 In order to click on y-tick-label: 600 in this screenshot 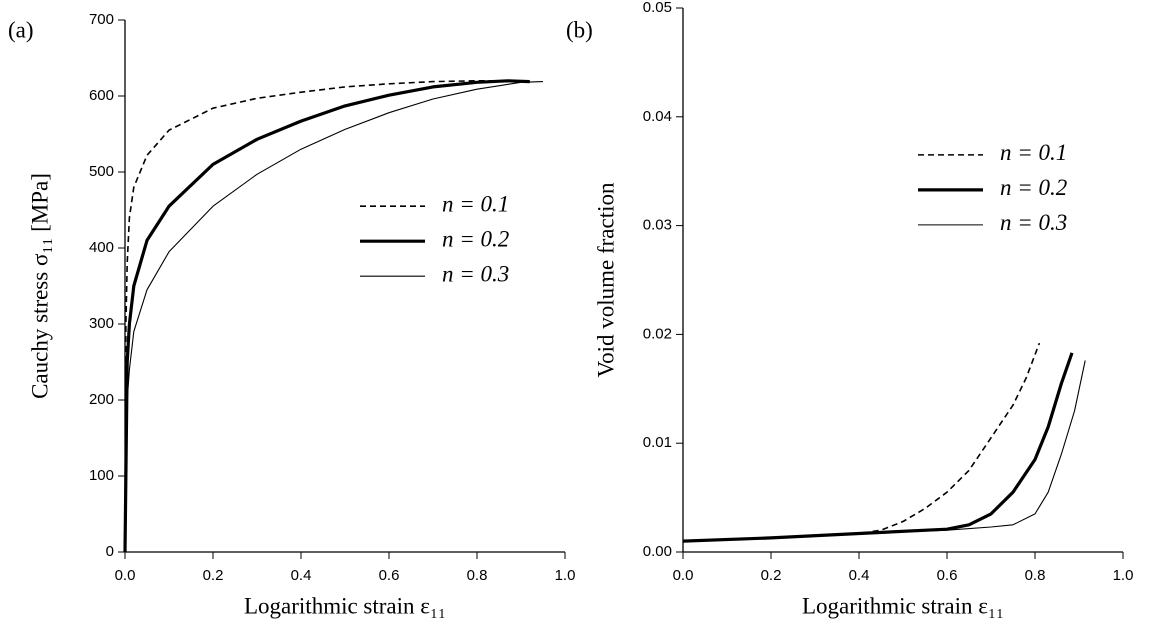, I will do `click(101, 95)`.